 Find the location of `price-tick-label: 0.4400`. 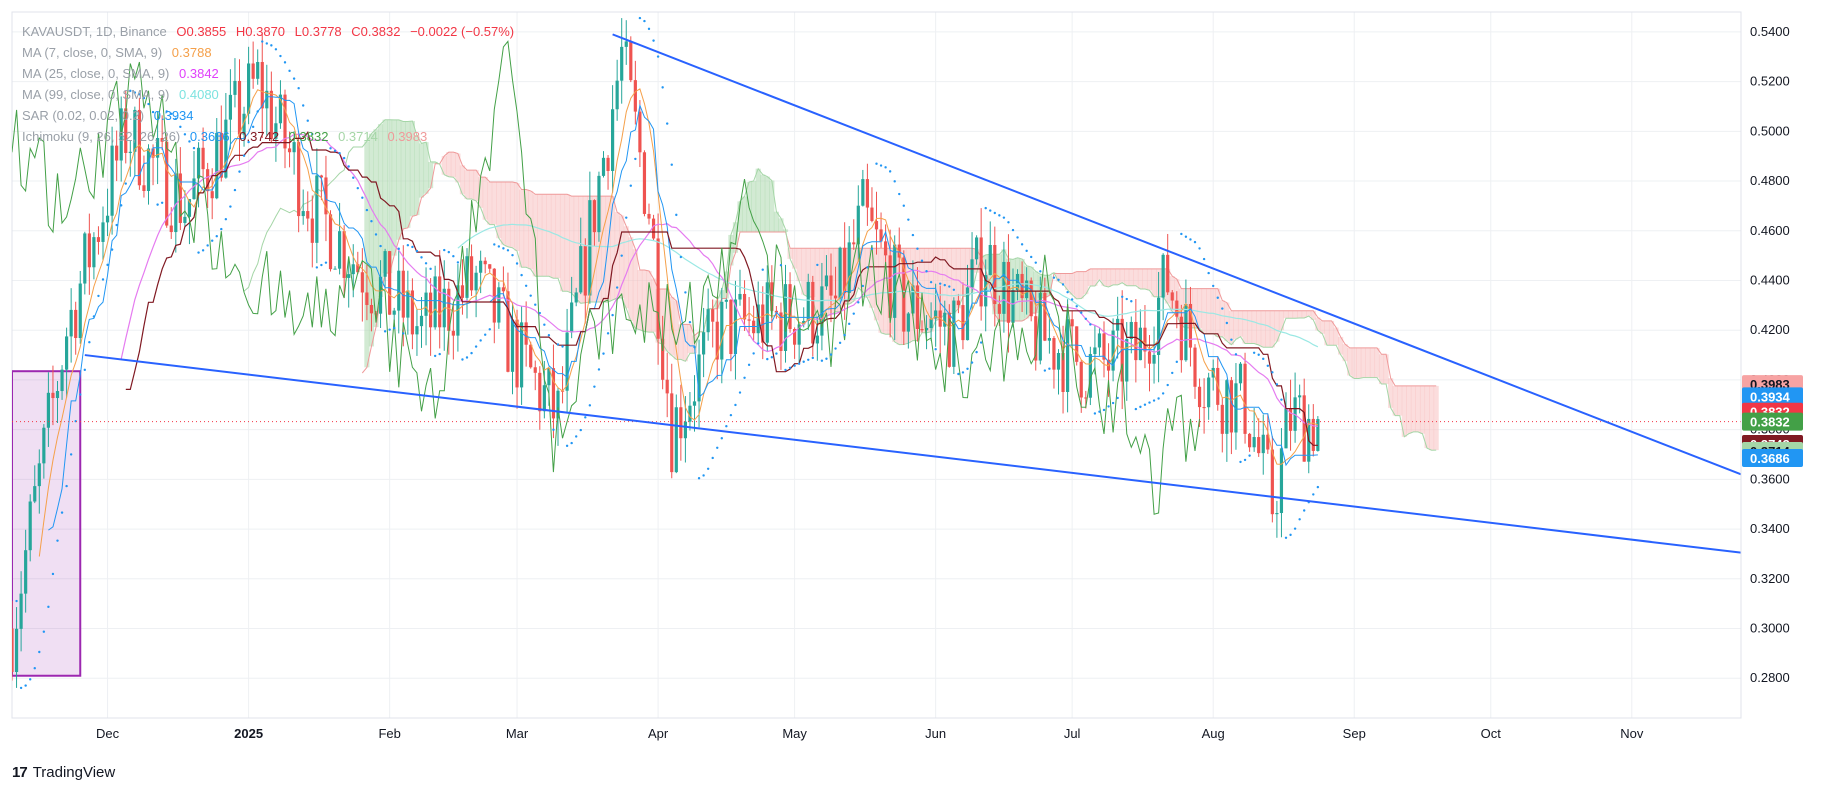

price-tick-label: 0.4400 is located at coordinates (1770, 279).